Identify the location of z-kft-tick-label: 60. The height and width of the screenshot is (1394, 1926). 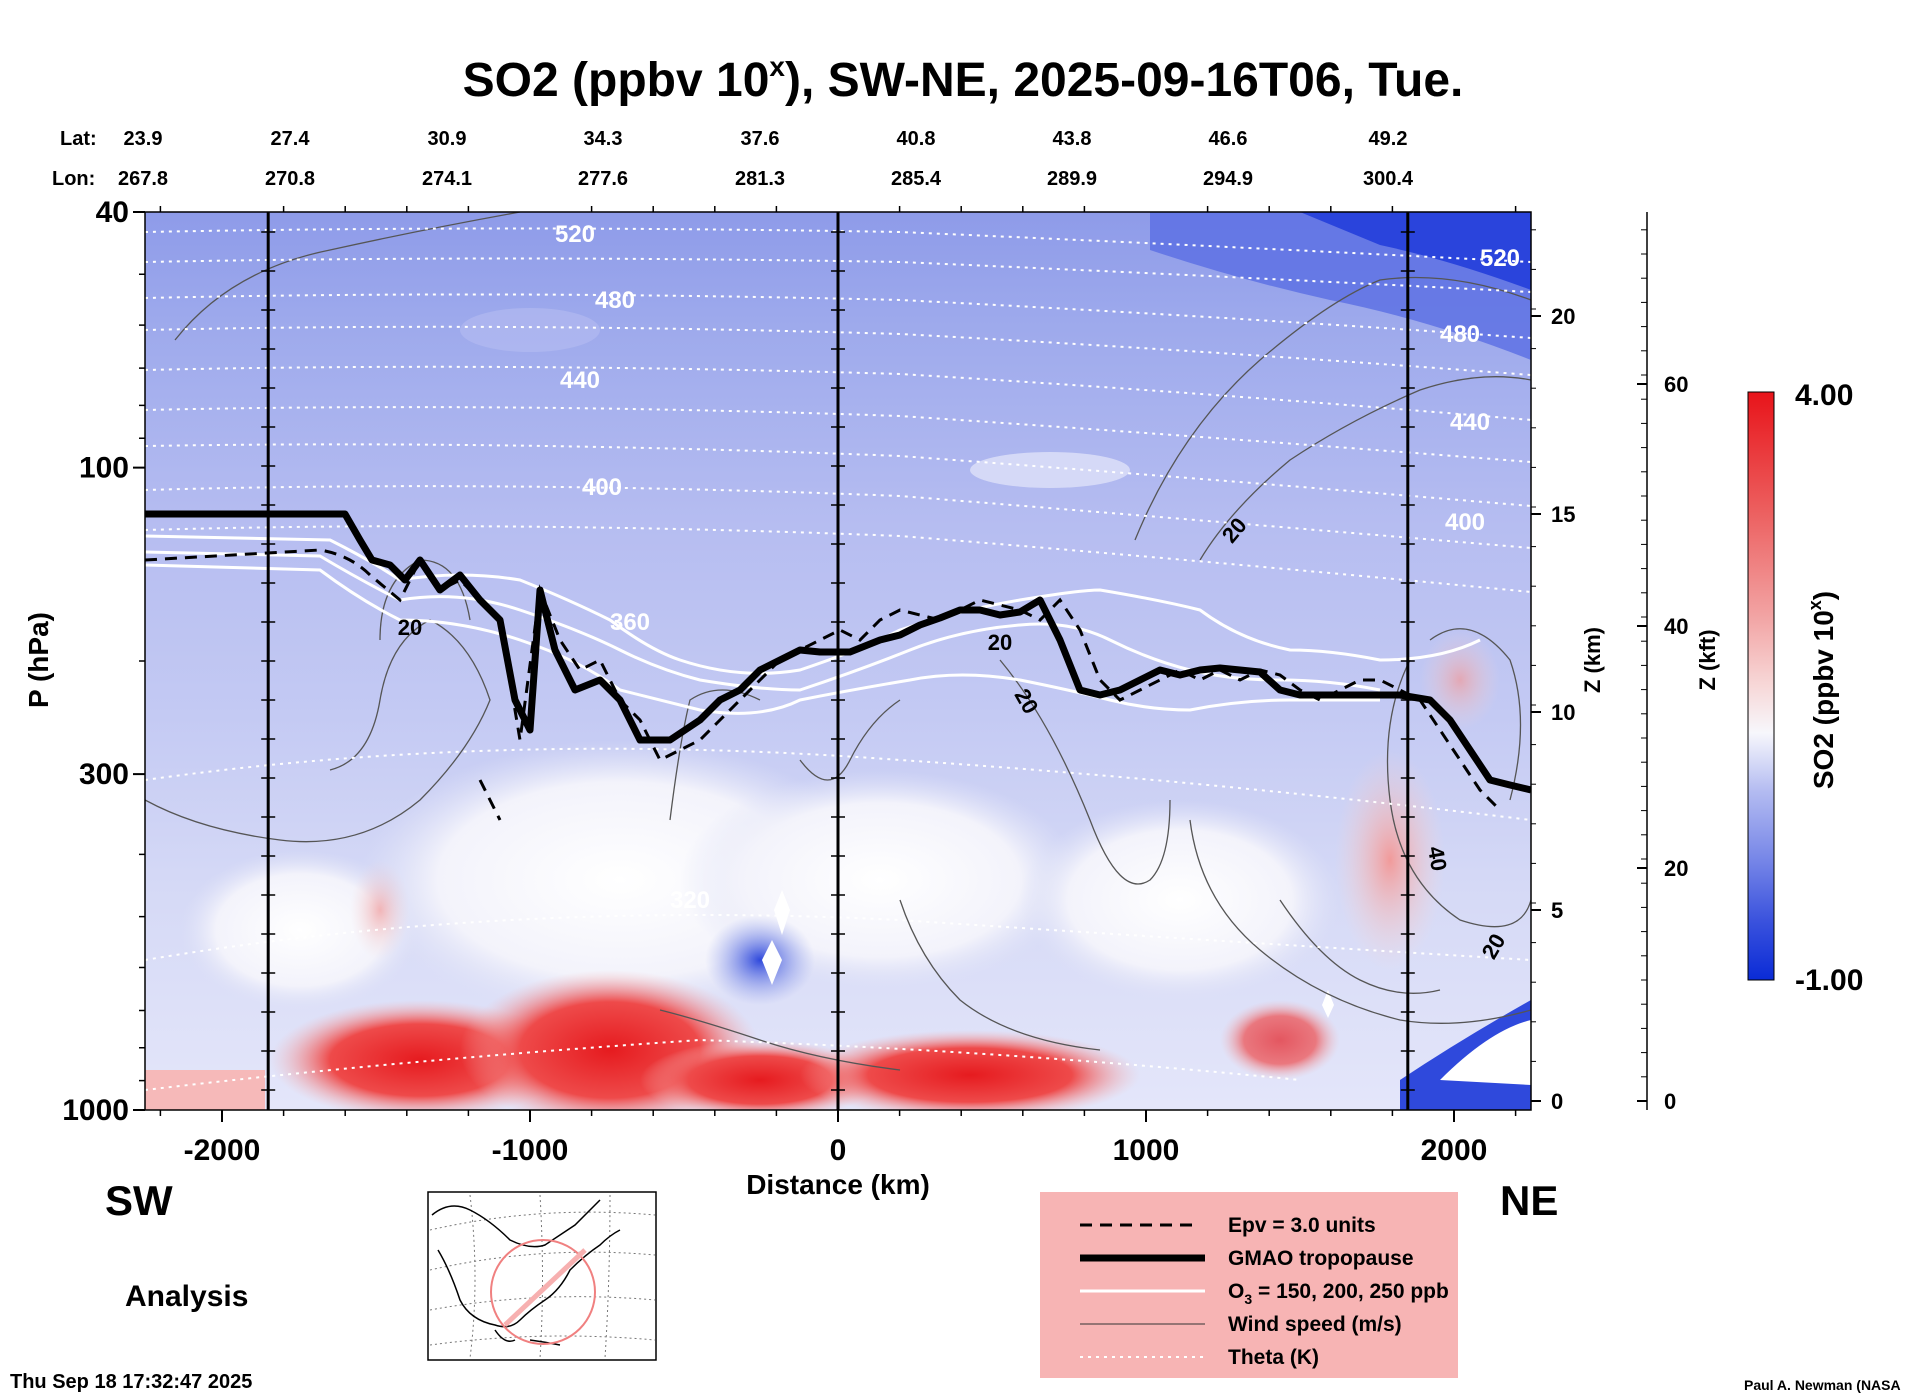
(1676, 384).